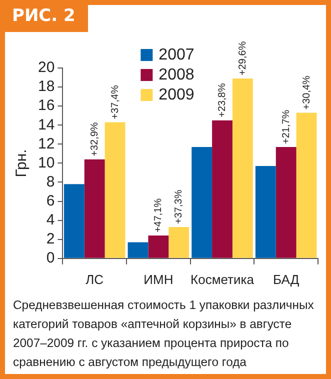  What do you see at coordinates (46, 67) in the screenshot?
I see `y-tick-label: 20` at bounding box center [46, 67].